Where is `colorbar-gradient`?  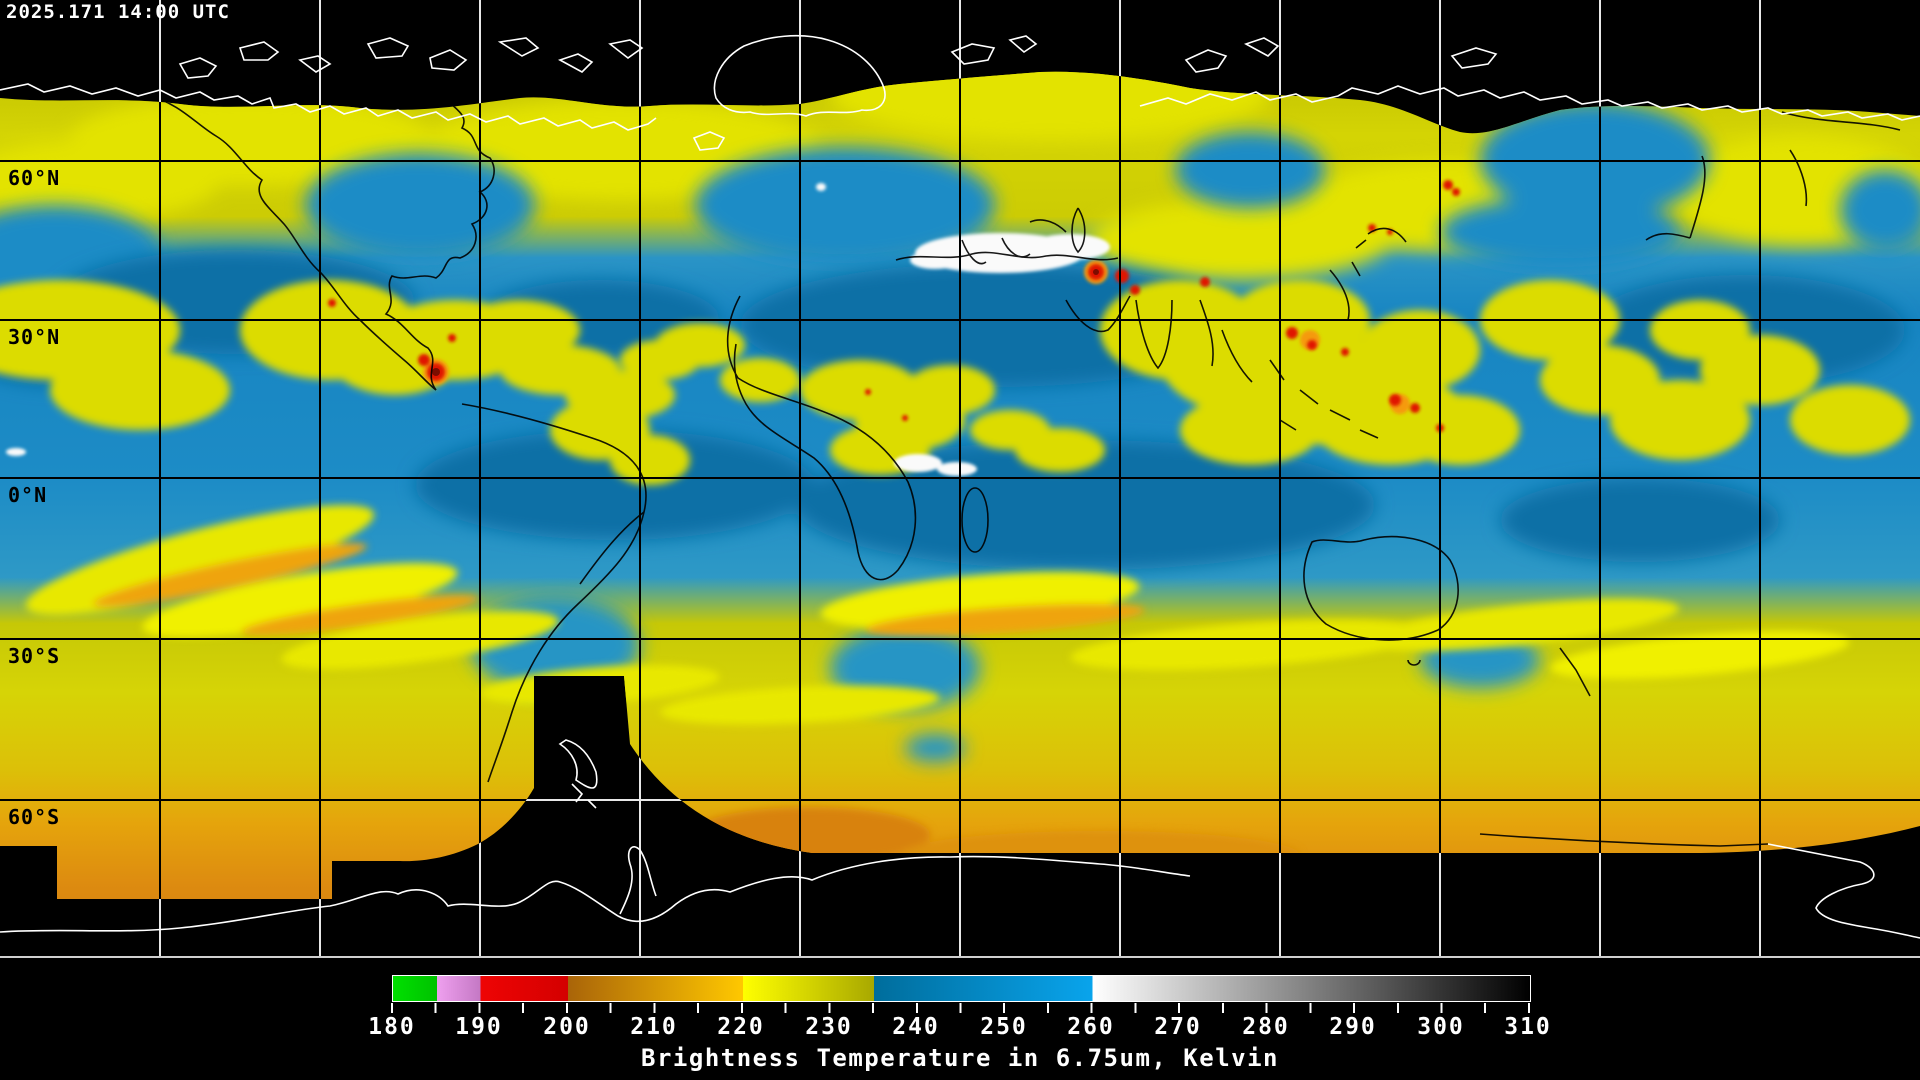 colorbar-gradient is located at coordinates (961, 988).